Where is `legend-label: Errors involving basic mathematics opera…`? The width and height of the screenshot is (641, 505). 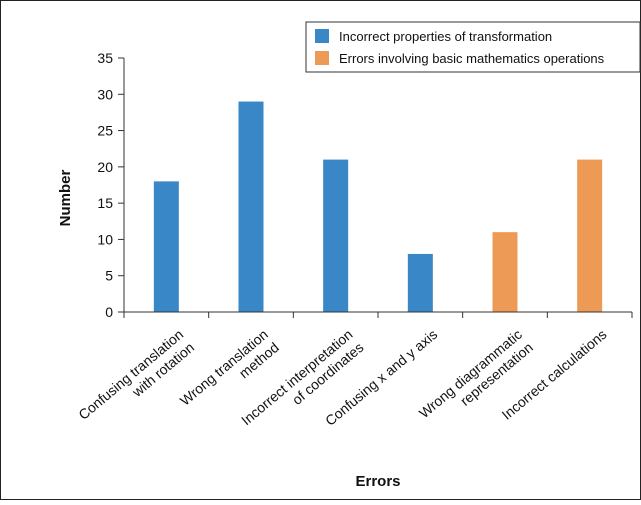 legend-label: Errors involving basic mathematics opera… is located at coordinates (472, 58).